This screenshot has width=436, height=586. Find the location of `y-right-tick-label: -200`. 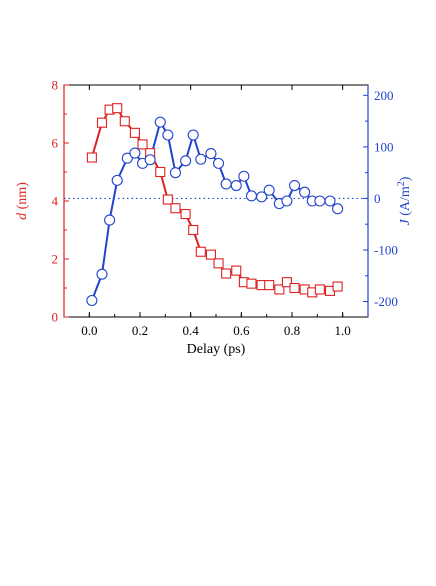

y-right-tick-label: -200 is located at coordinates (386, 301).